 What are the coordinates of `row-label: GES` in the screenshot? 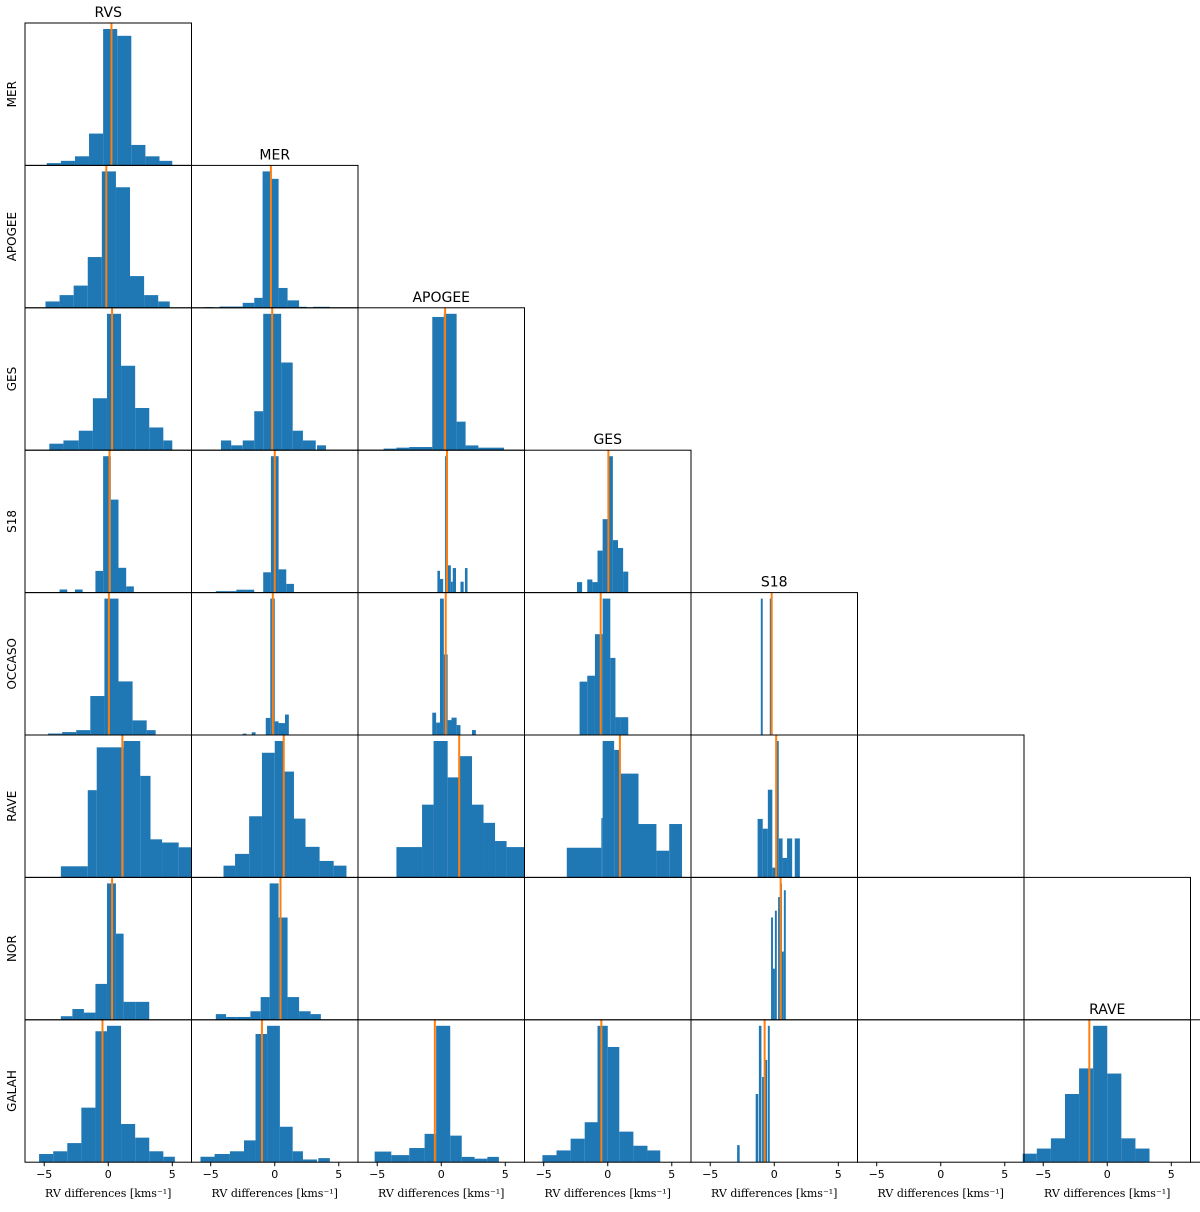 It's located at (12, 379).